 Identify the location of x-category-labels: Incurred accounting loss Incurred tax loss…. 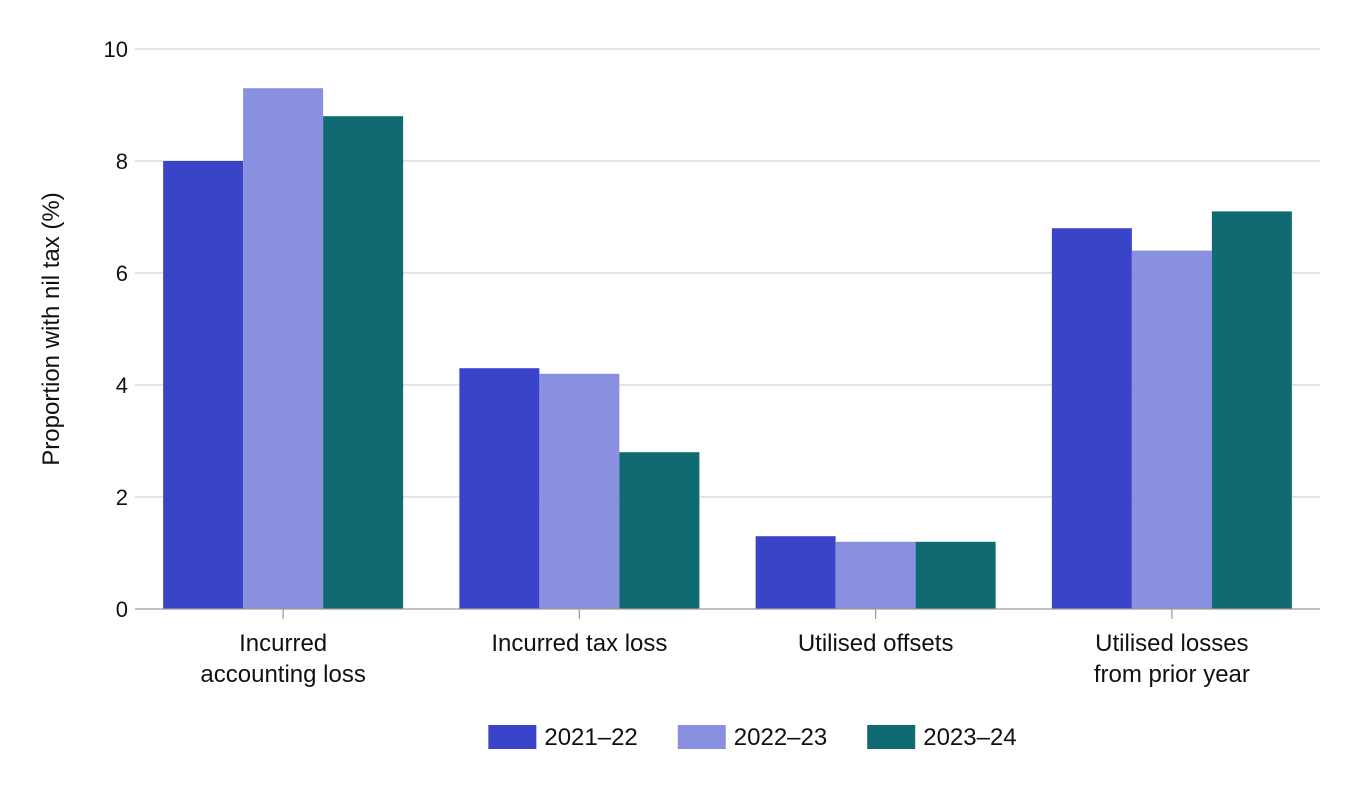
(724, 659).